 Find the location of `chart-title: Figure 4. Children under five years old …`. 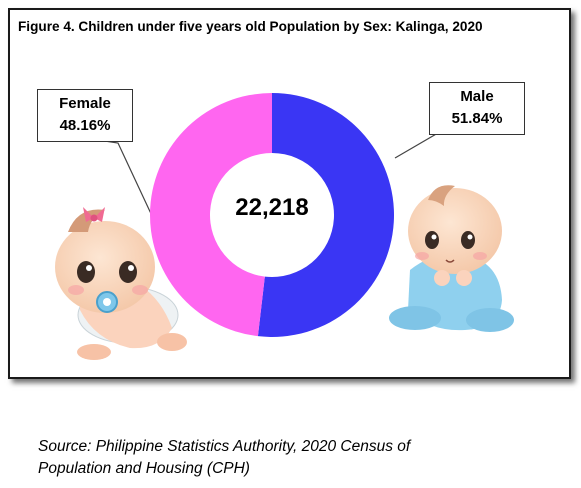

chart-title: Figure 4. Children under five years old … is located at coordinates (250, 26).